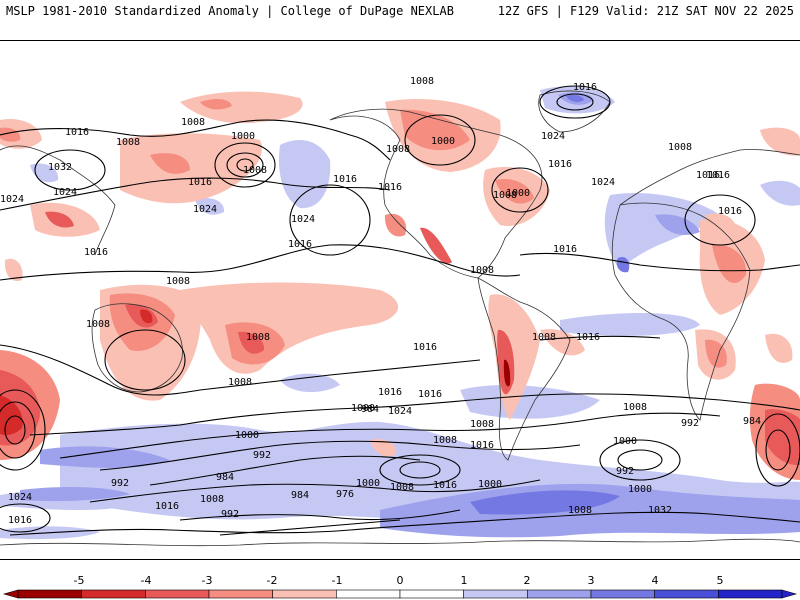 This screenshot has height=600, width=800. What do you see at coordinates (681, 311) in the screenshot?
I see `coastline-africa` at bounding box center [681, 311].